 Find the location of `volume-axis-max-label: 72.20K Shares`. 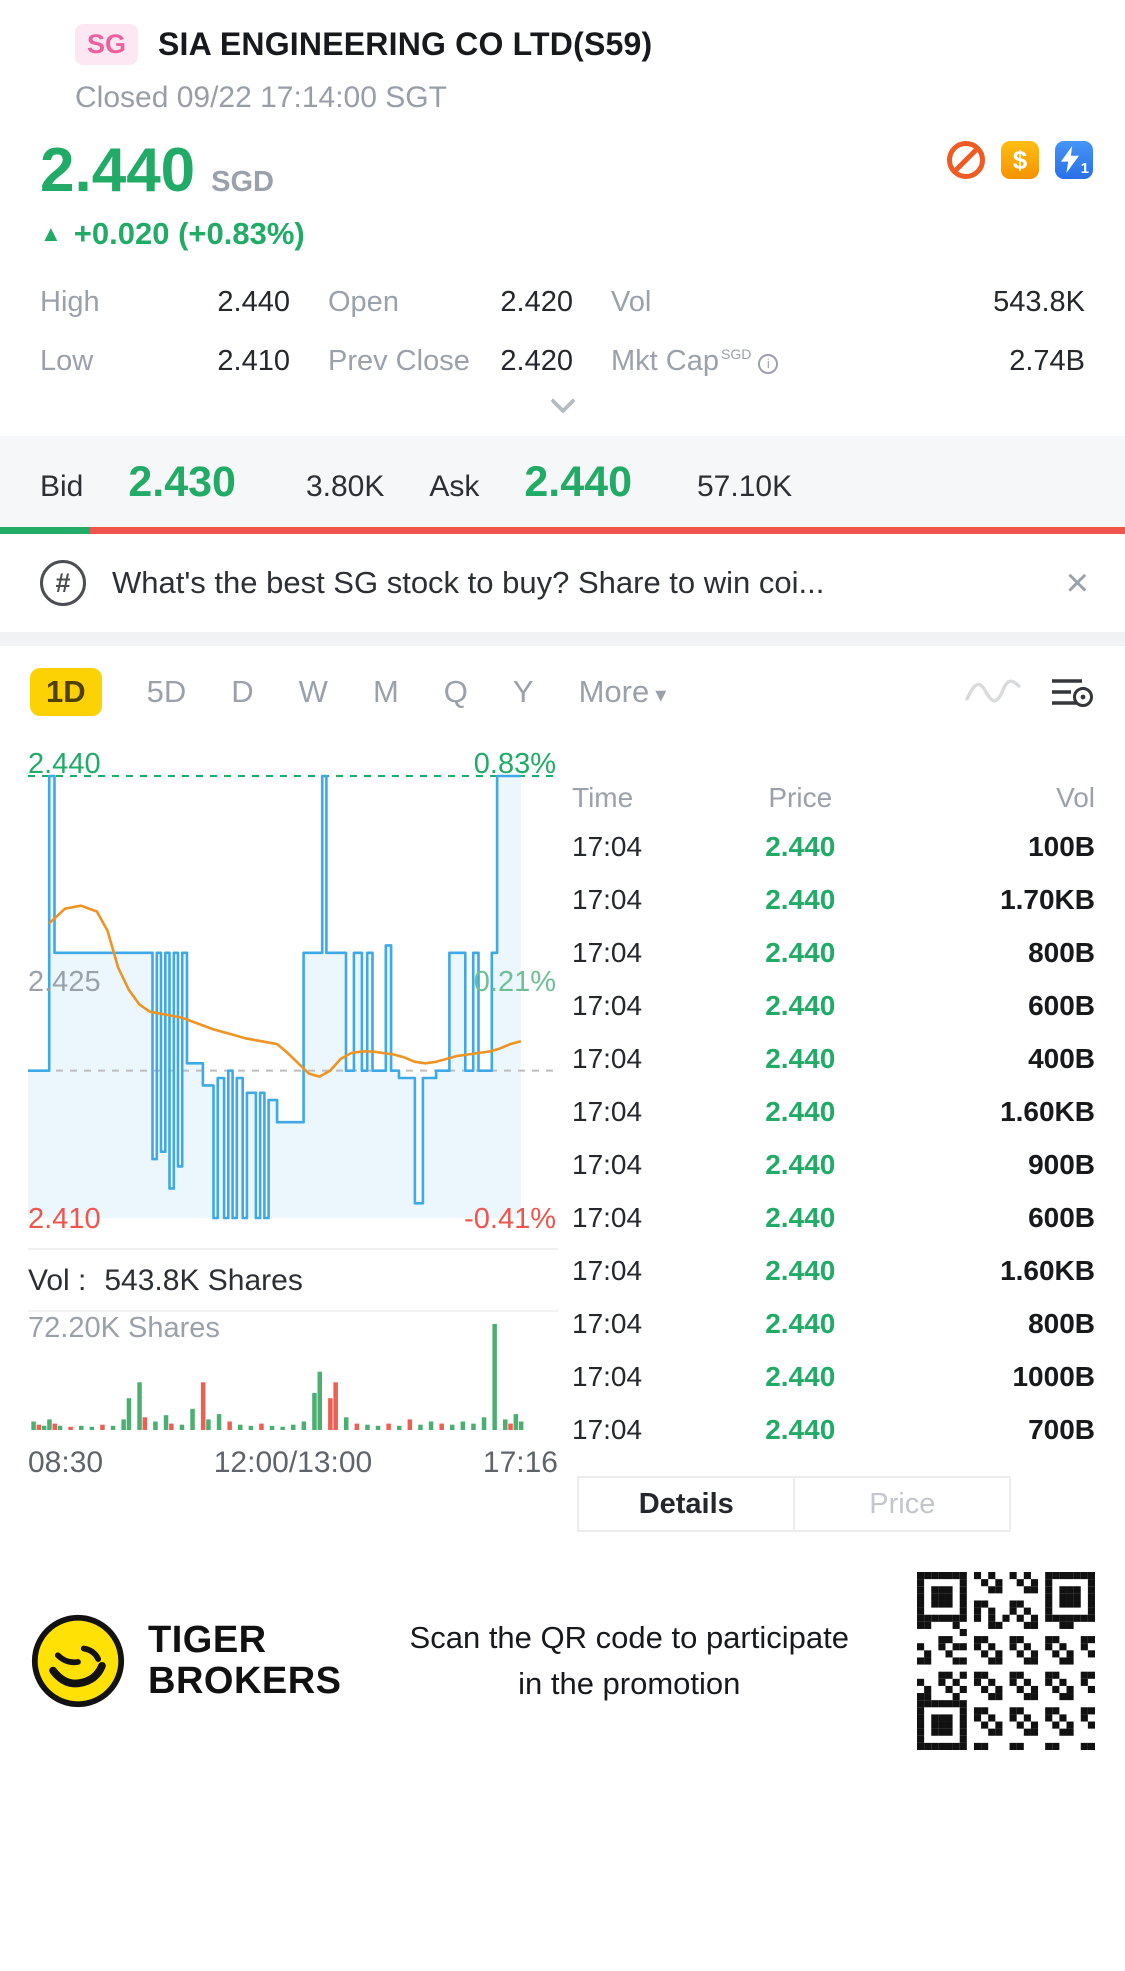

volume-axis-max-label: 72.20K Shares is located at coordinates (124, 1328).